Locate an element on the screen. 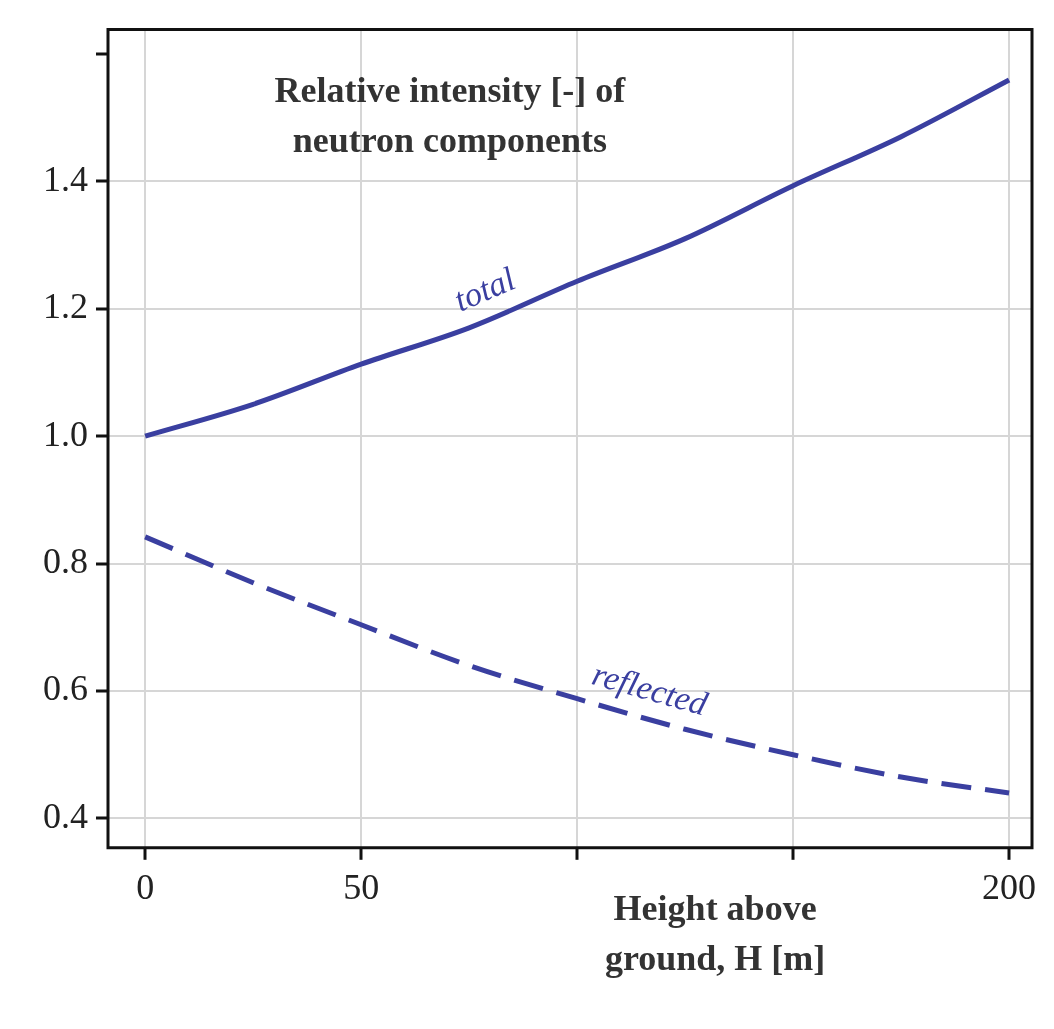 This screenshot has width=1054, height=1029. y-tick-label: 1.4 is located at coordinates (65, 178).